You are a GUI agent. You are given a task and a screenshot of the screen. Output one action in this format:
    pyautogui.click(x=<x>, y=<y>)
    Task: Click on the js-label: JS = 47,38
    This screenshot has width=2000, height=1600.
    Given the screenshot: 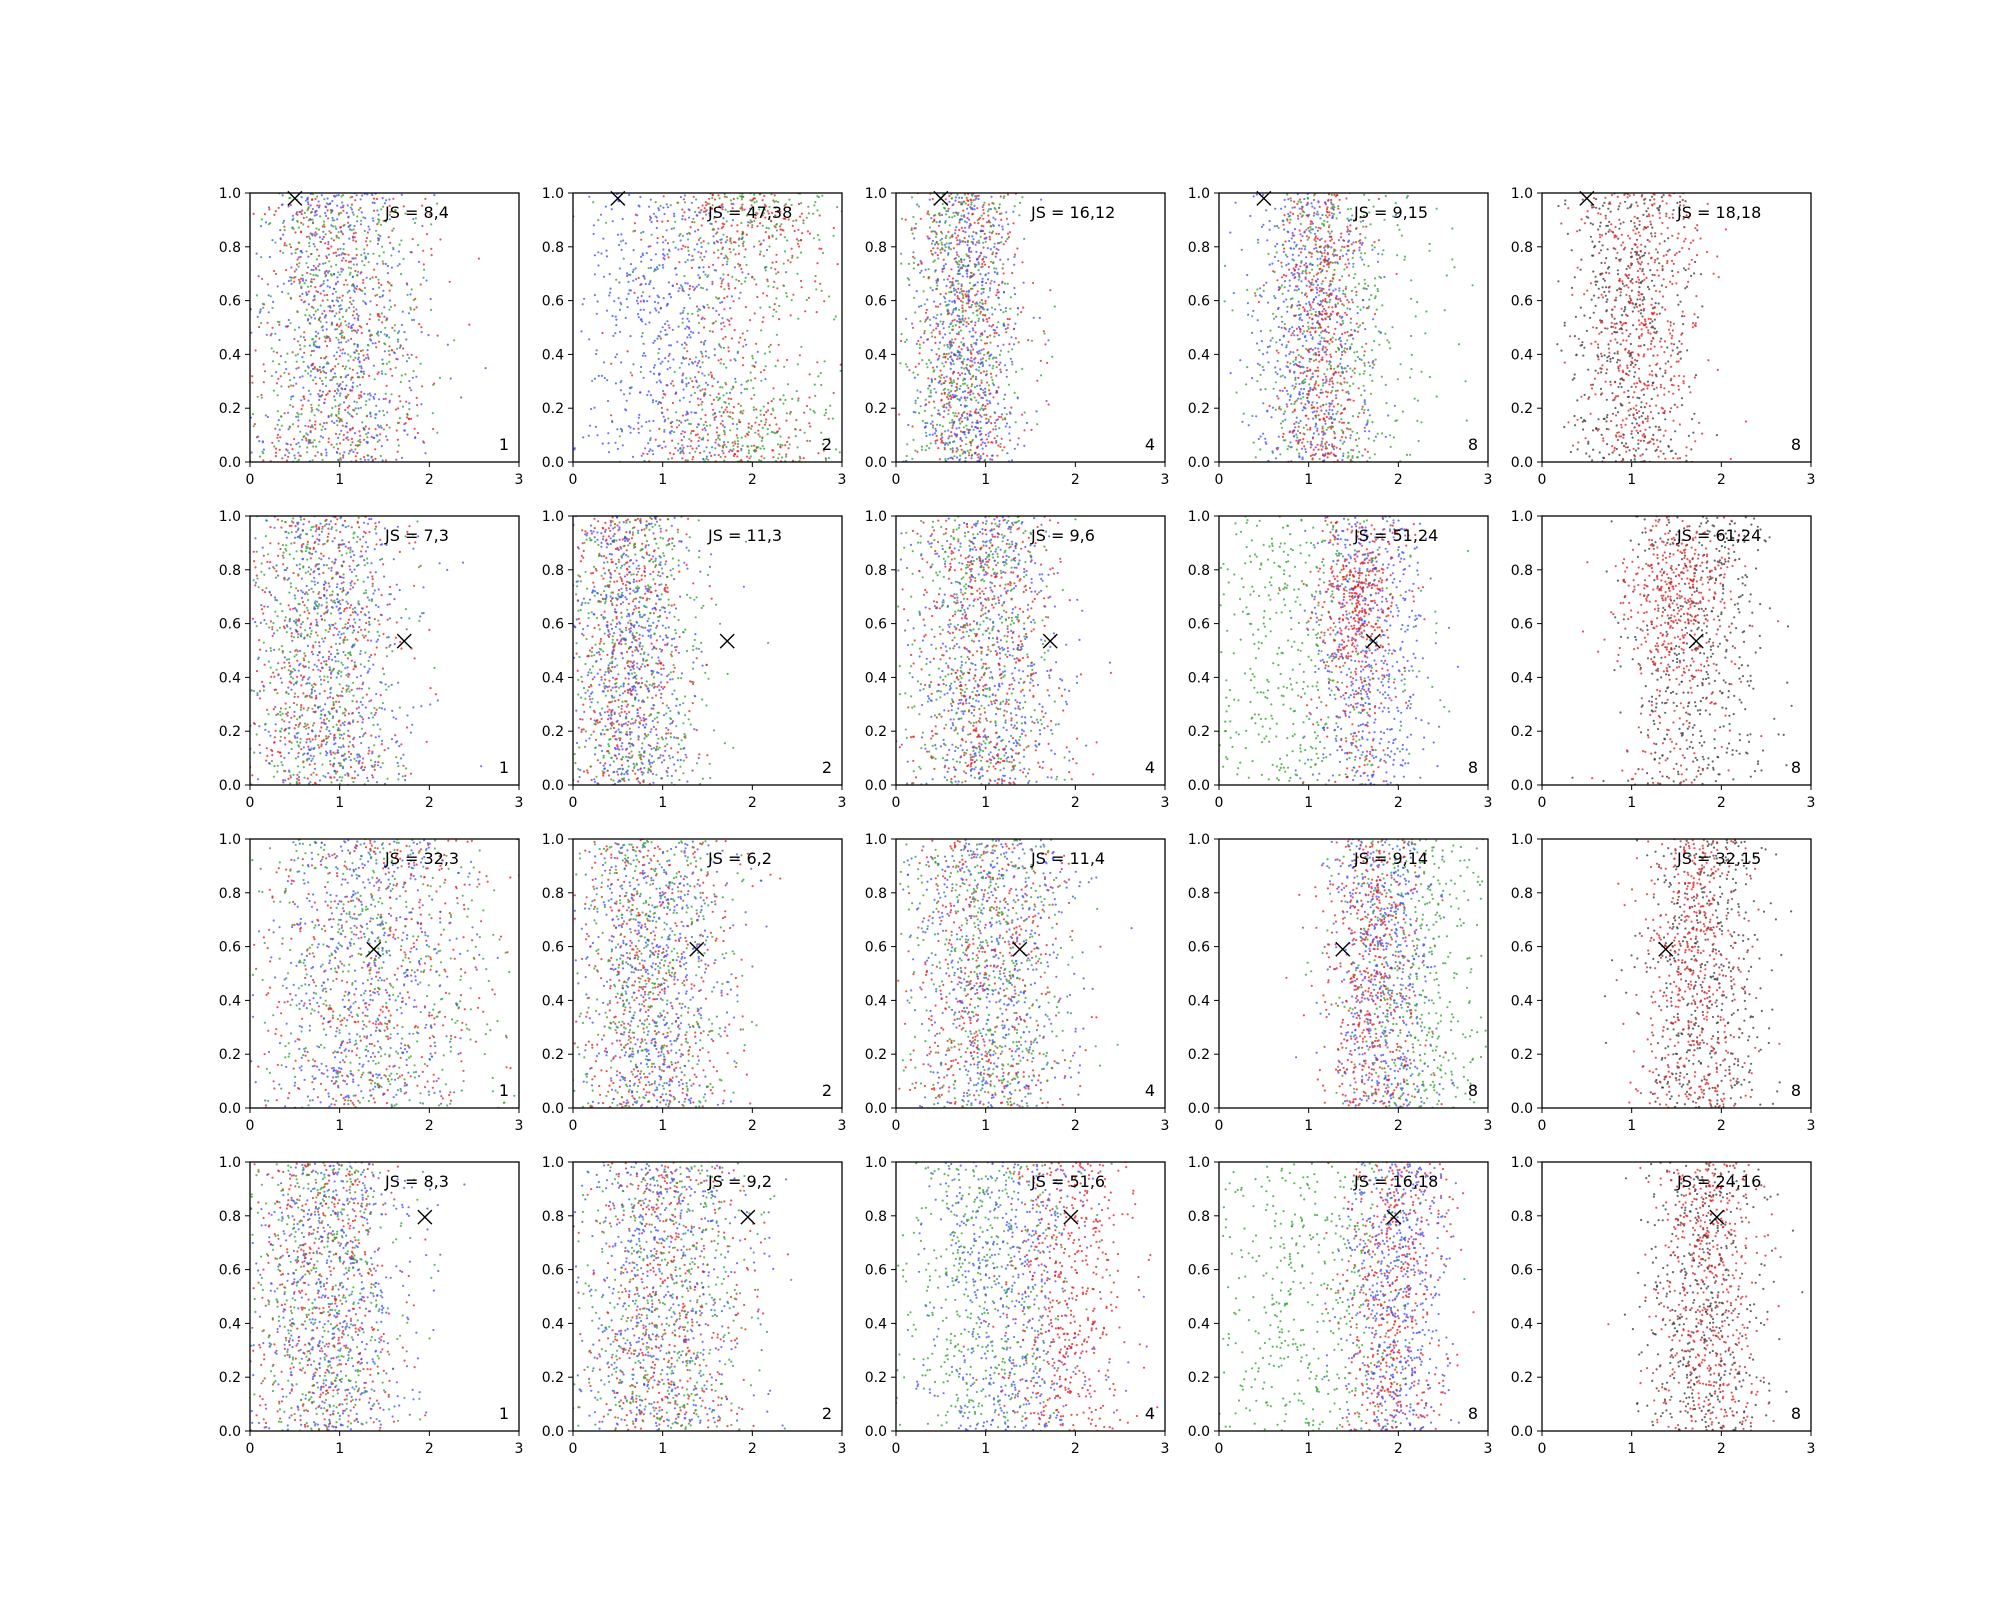 What is the action you would take?
    pyautogui.click(x=749, y=212)
    